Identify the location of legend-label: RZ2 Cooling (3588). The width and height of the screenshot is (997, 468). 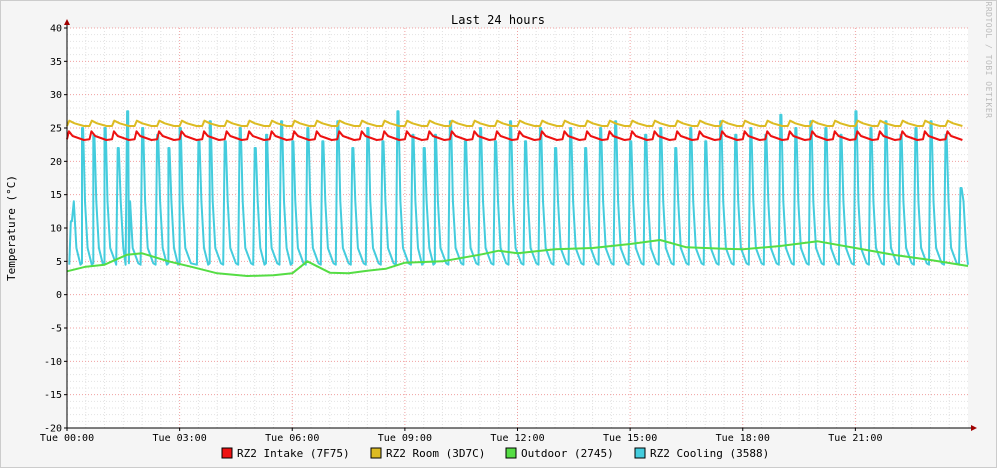
(709, 453).